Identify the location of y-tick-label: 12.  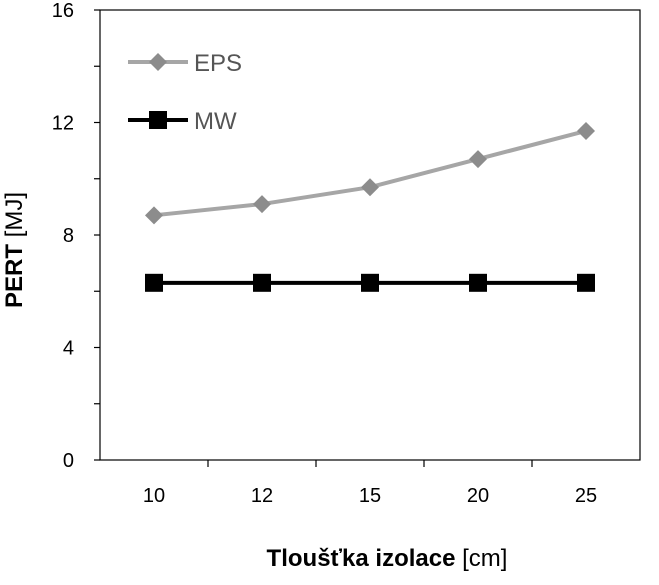
(63, 124).